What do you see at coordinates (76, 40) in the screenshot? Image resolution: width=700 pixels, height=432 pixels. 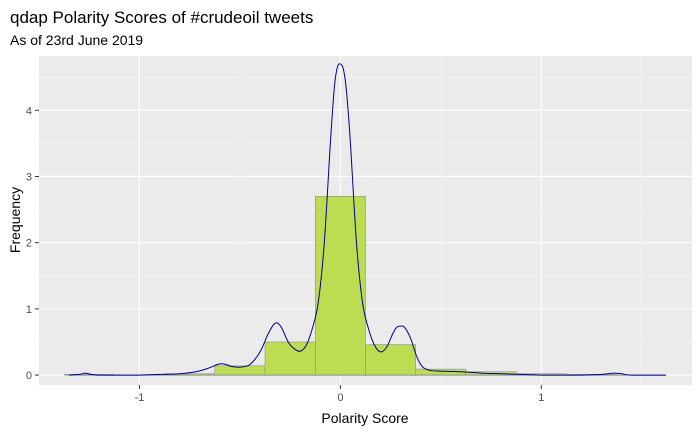 I see `chart-subtitle: As of 23rd June 2019` at bounding box center [76, 40].